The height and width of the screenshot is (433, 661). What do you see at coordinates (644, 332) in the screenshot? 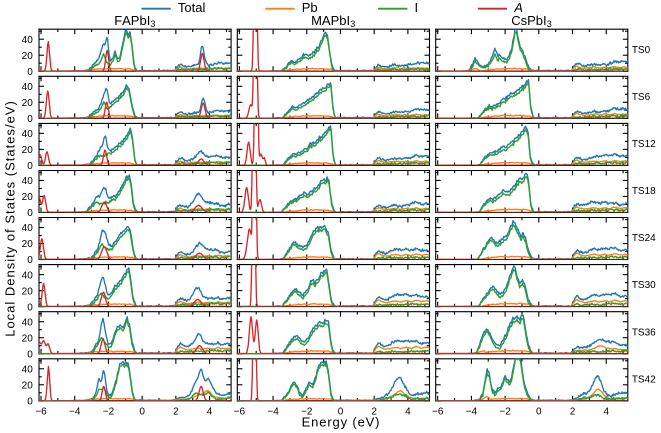
I see `svg-text: TS36` at bounding box center [644, 332].